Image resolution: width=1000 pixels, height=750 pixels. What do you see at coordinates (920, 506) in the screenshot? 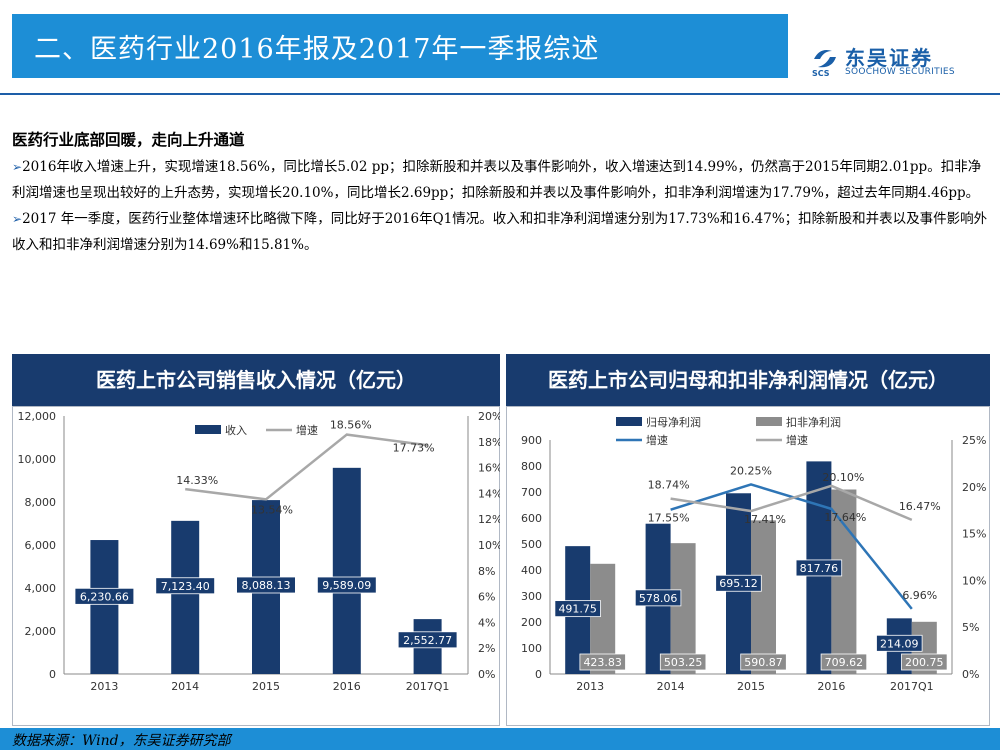
I see `line-data-label: 16.47%` at bounding box center [920, 506].